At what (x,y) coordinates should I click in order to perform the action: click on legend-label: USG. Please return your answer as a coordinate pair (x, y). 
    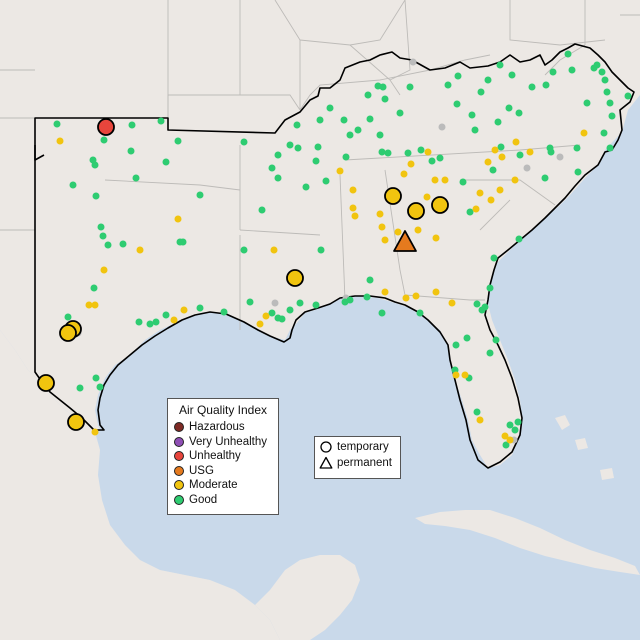
    Looking at the image, I should click on (201, 470).